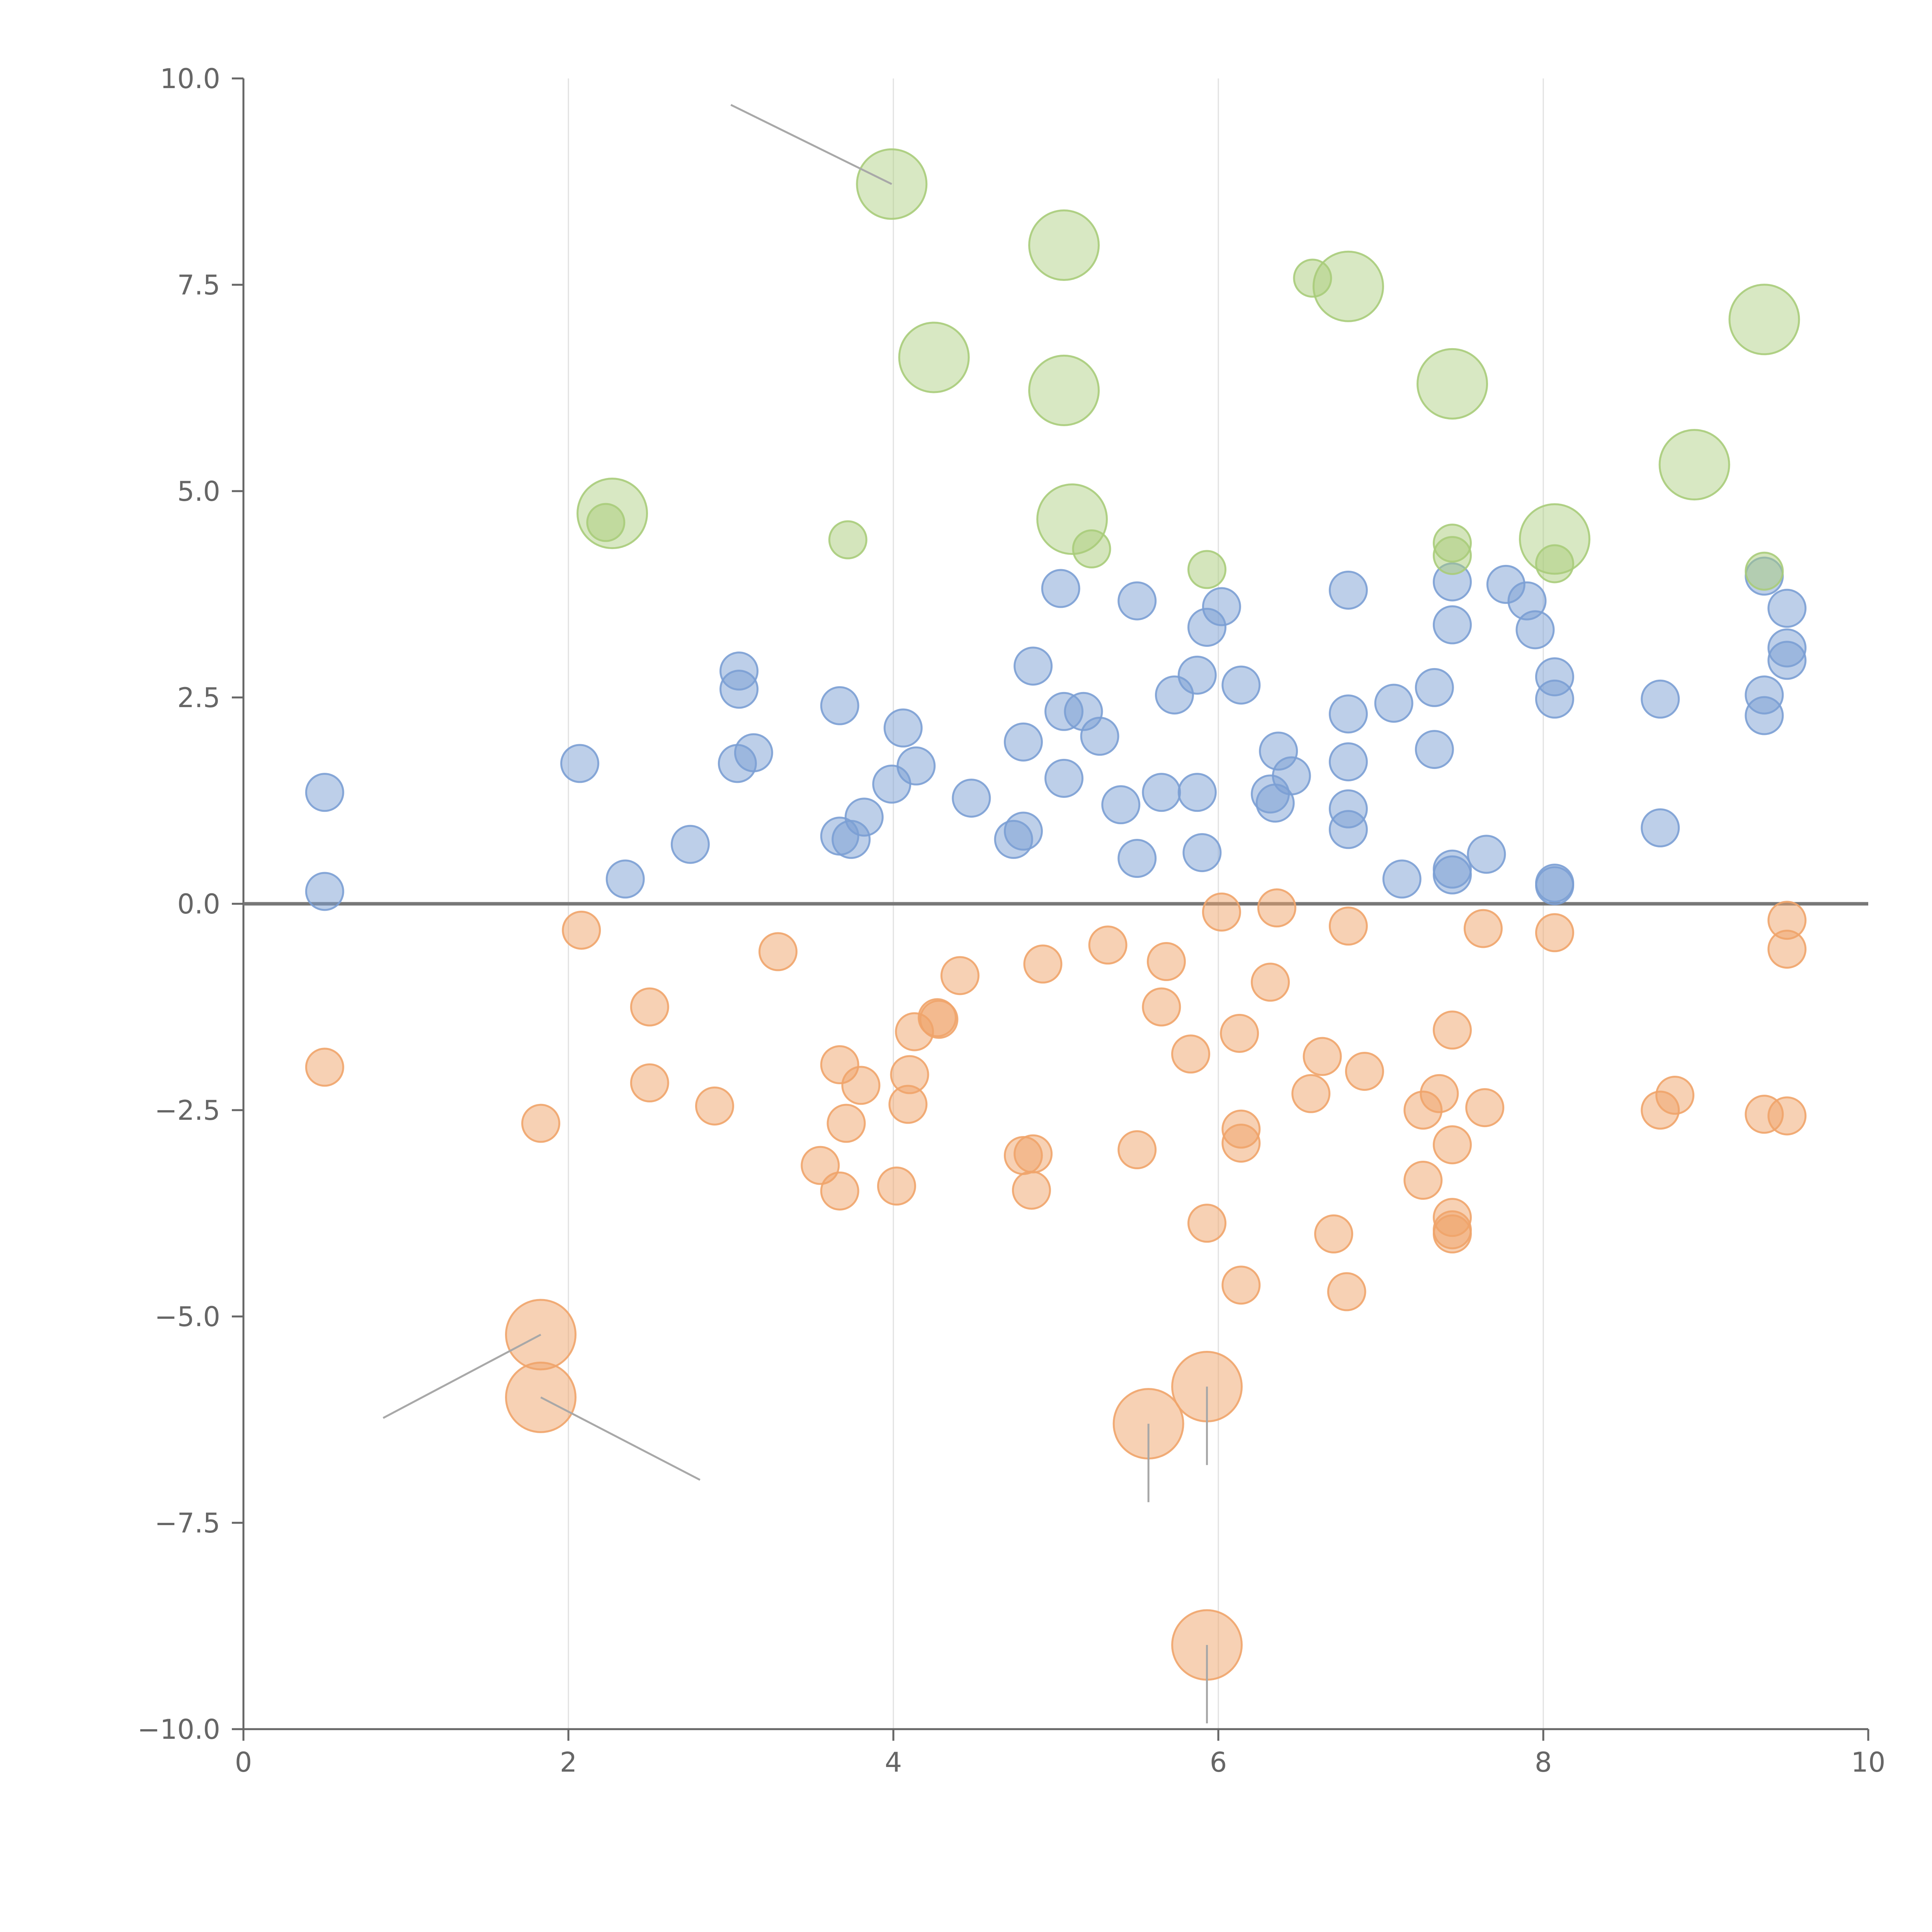  I want to click on x-tick-label-4: 8, so click(1544, 1763).